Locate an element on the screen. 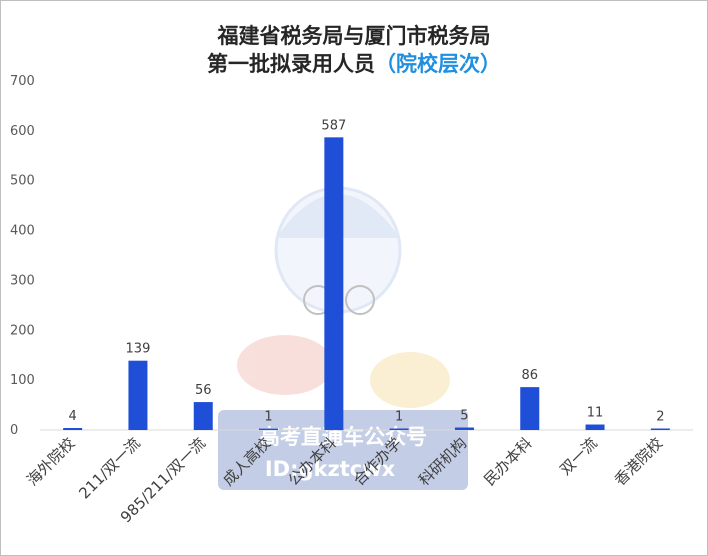 The height and width of the screenshot is (556, 708). category-label: 211/双一流 is located at coordinates (109, 468).